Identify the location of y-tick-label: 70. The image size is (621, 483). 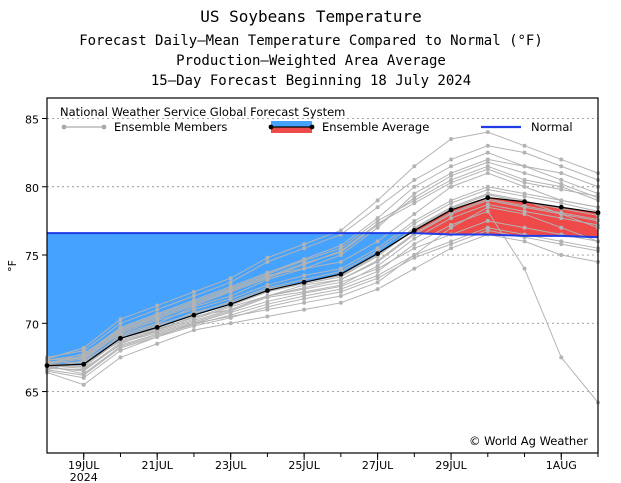
(32, 324).